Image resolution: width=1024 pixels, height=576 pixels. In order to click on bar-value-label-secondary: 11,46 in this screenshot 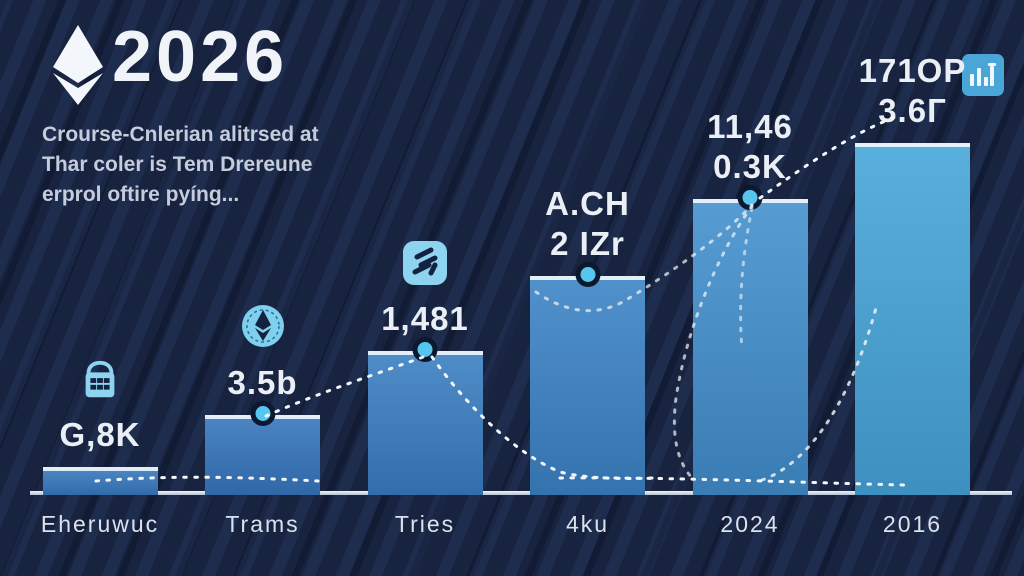, I will do `click(750, 126)`.